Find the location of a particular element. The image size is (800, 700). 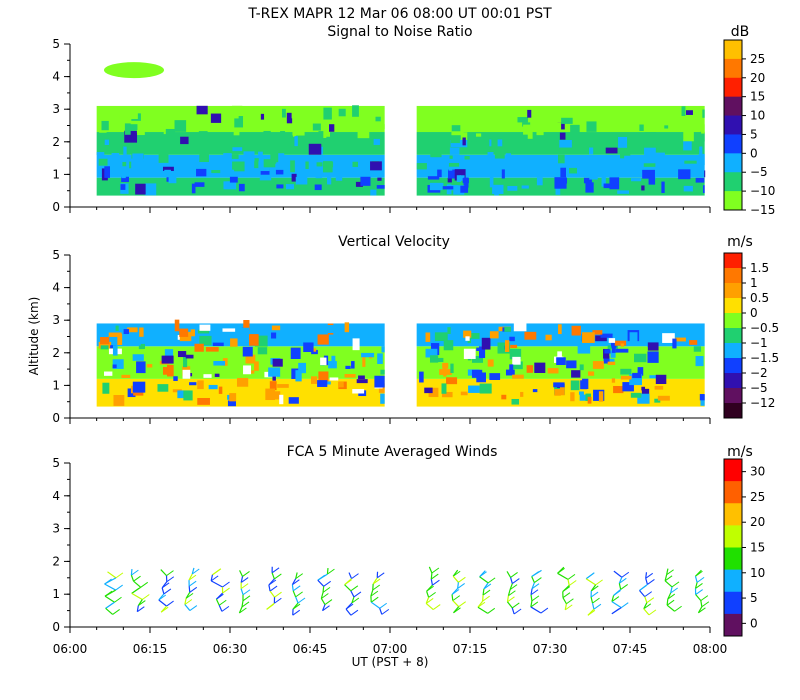

colorbar-label: 0 is located at coordinates (754, 153).